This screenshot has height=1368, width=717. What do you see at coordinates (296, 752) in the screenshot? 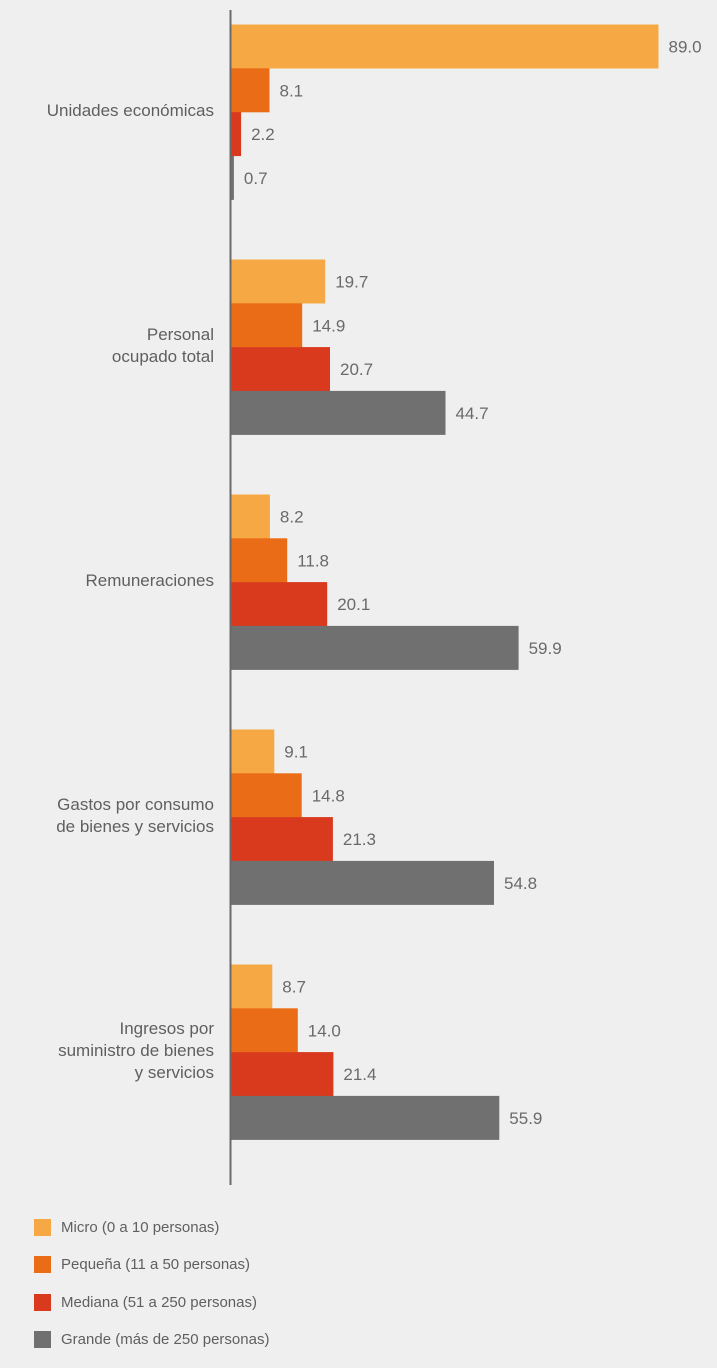
I see `data-label: 9.1` at bounding box center [296, 752].